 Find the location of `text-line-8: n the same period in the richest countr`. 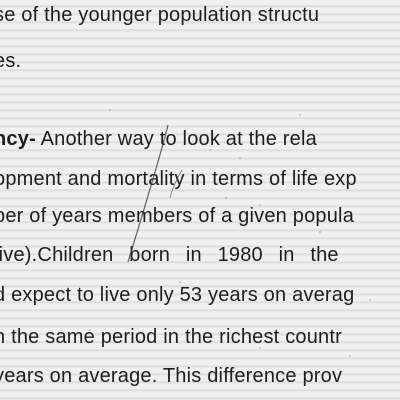

text-line-8: n the same period in the richest countr is located at coordinates (171, 337).